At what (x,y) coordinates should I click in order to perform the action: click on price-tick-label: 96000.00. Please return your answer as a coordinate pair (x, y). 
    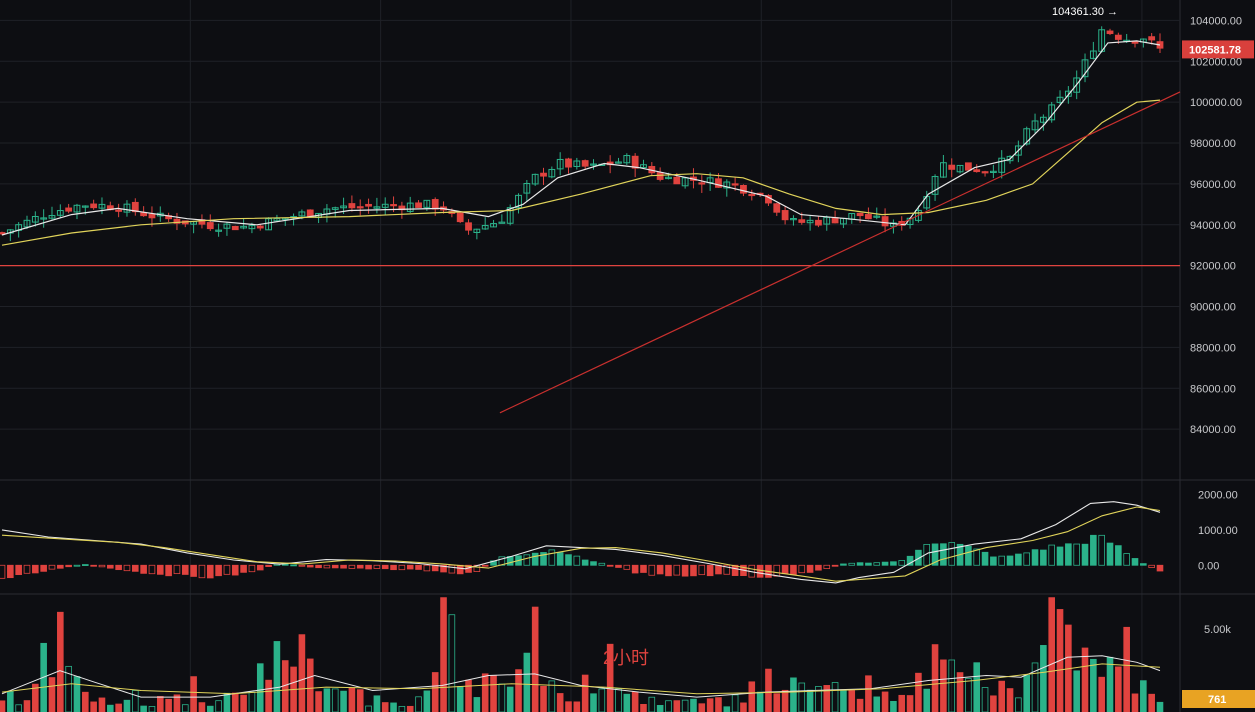
    Looking at the image, I should click on (1213, 185).